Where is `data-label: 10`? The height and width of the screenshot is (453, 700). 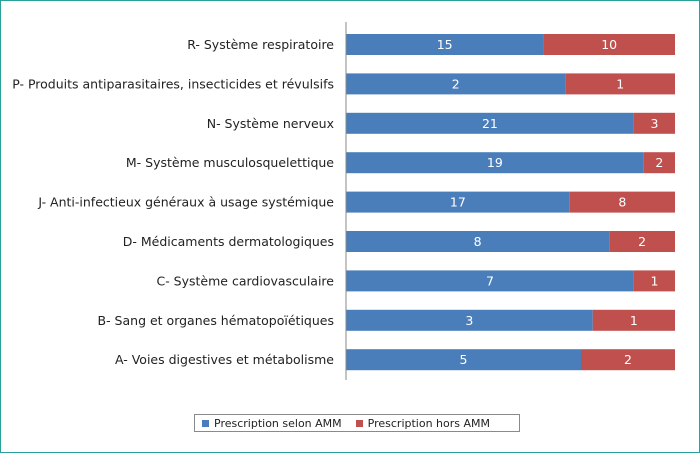 data-label: 10 is located at coordinates (609, 44).